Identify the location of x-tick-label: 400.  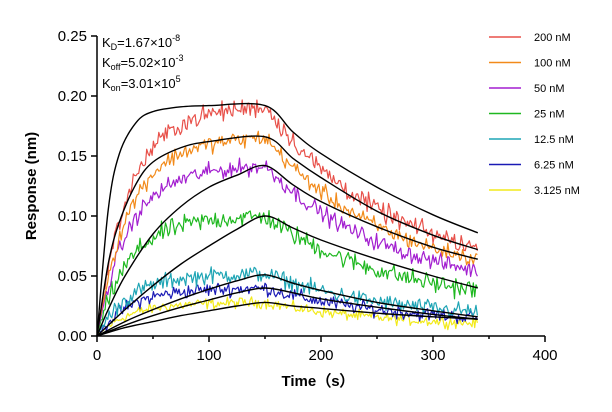
(544, 355).